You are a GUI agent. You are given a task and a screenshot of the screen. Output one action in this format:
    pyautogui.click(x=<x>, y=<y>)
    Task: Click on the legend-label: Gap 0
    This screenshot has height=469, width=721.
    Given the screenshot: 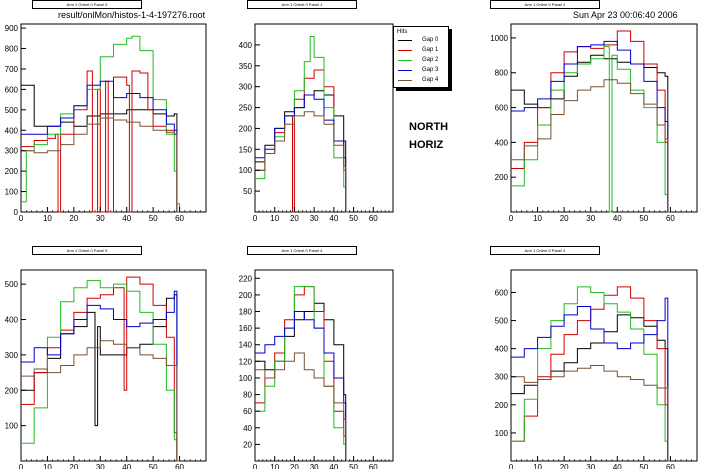 What is the action you would take?
    pyautogui.click(x=430, y=40)
    